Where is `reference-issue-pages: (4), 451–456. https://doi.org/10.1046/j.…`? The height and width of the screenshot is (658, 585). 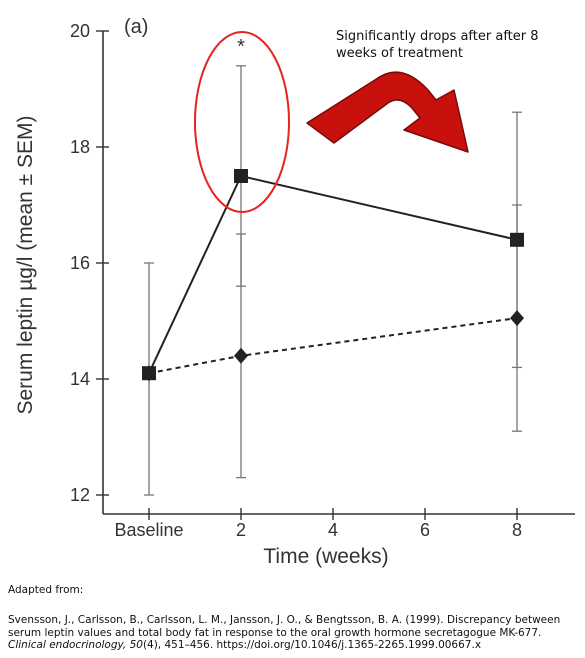
reference-issue-pages: (4), 451–456. https://doi.org/10.1046/j.… is located at coordinates (312, 645).